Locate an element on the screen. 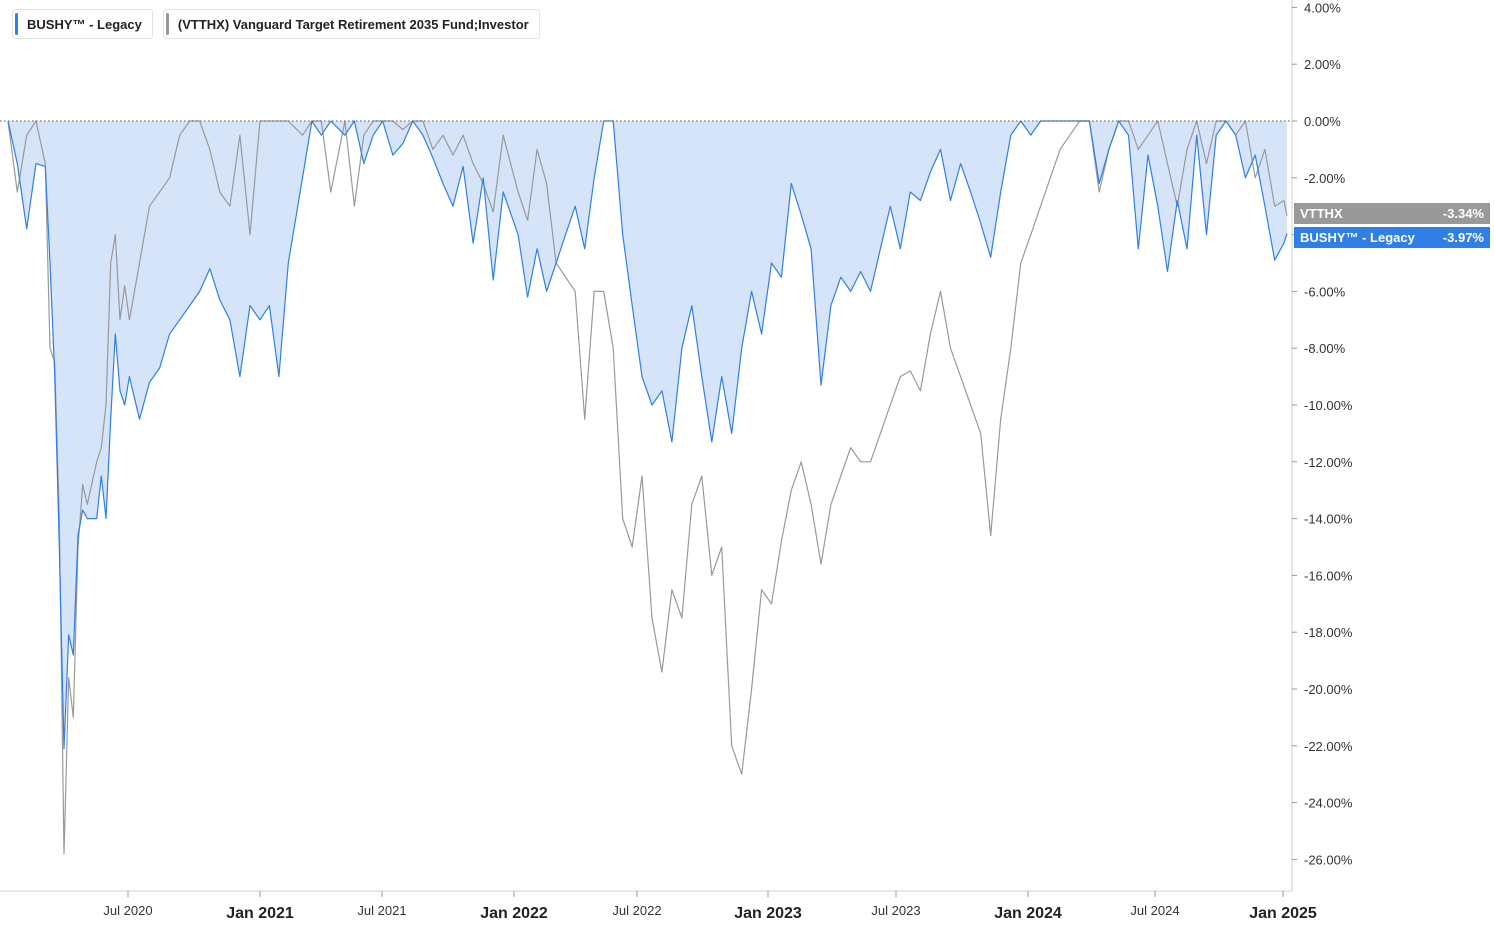 The image size is (1494, 934). y-tick-label: 0.00% is located at coordinates (1322, 121).